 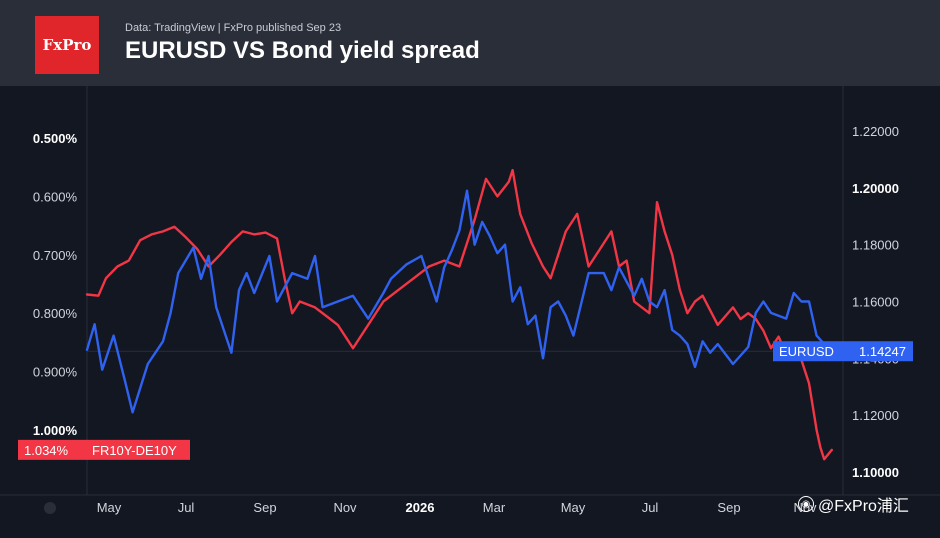 What do you see at coordinates (55, 430) in the screenshot?
I see `left-axis-tick: 1.000%` at bounding box center [55, 430].